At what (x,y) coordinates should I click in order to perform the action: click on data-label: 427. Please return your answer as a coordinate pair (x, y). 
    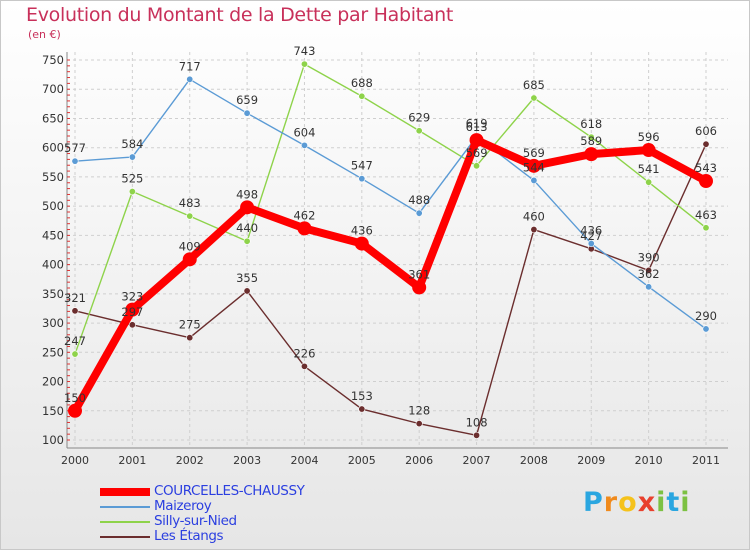
    Looking at the image, I should click on (591, 236).